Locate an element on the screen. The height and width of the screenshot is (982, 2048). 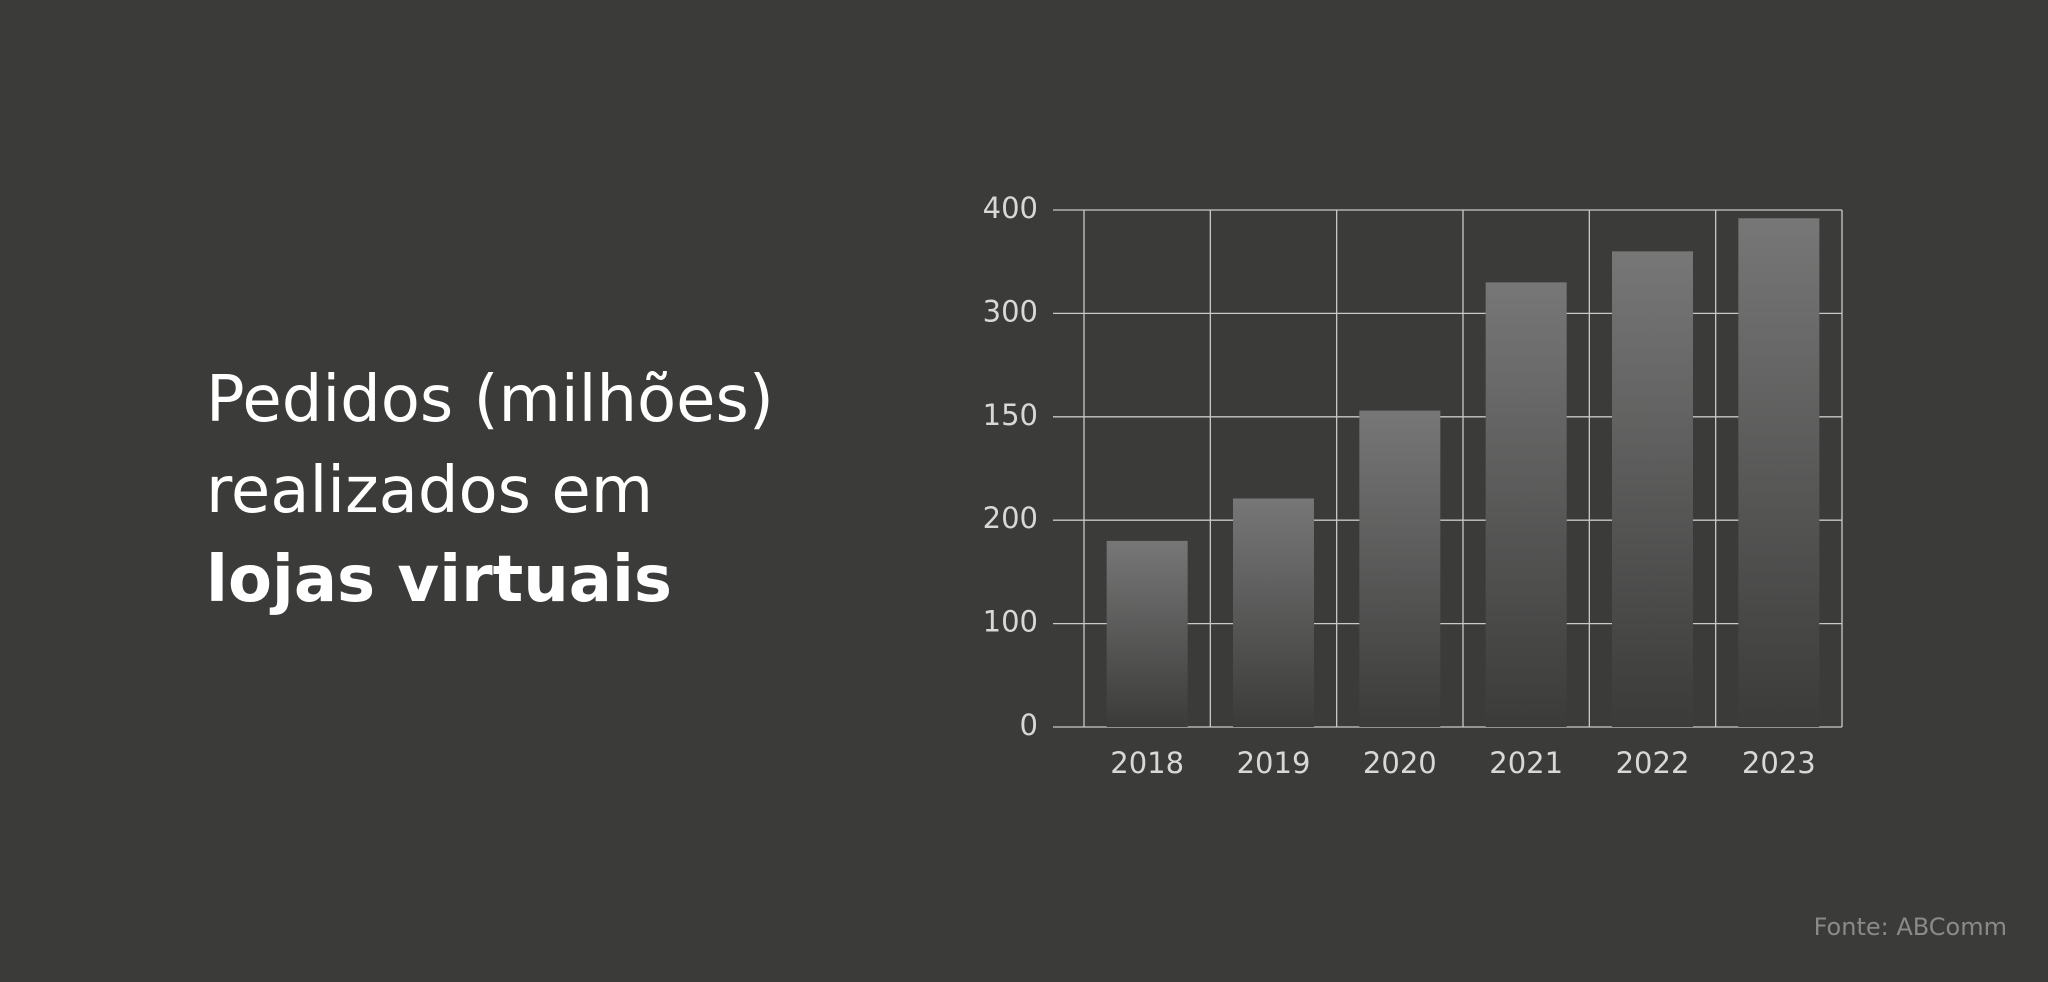
y-tick-label: 300 is located at coordinates (1010, 311).